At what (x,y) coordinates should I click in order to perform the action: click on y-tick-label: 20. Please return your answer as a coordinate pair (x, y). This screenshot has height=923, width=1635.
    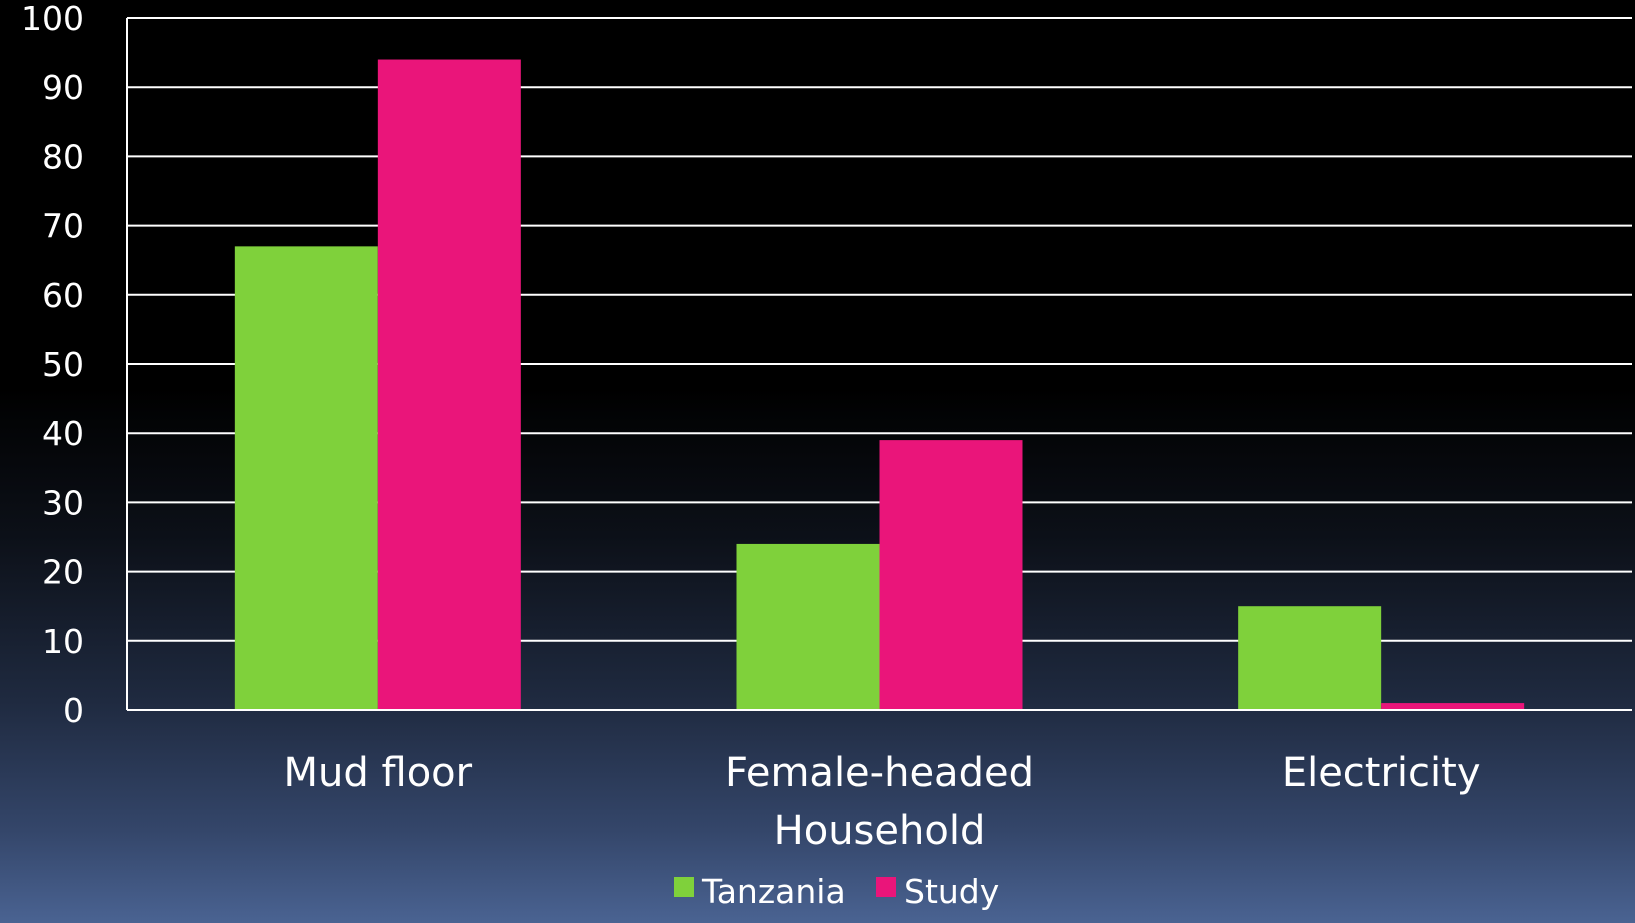
    Looking at the image, I should click on (63, 572).